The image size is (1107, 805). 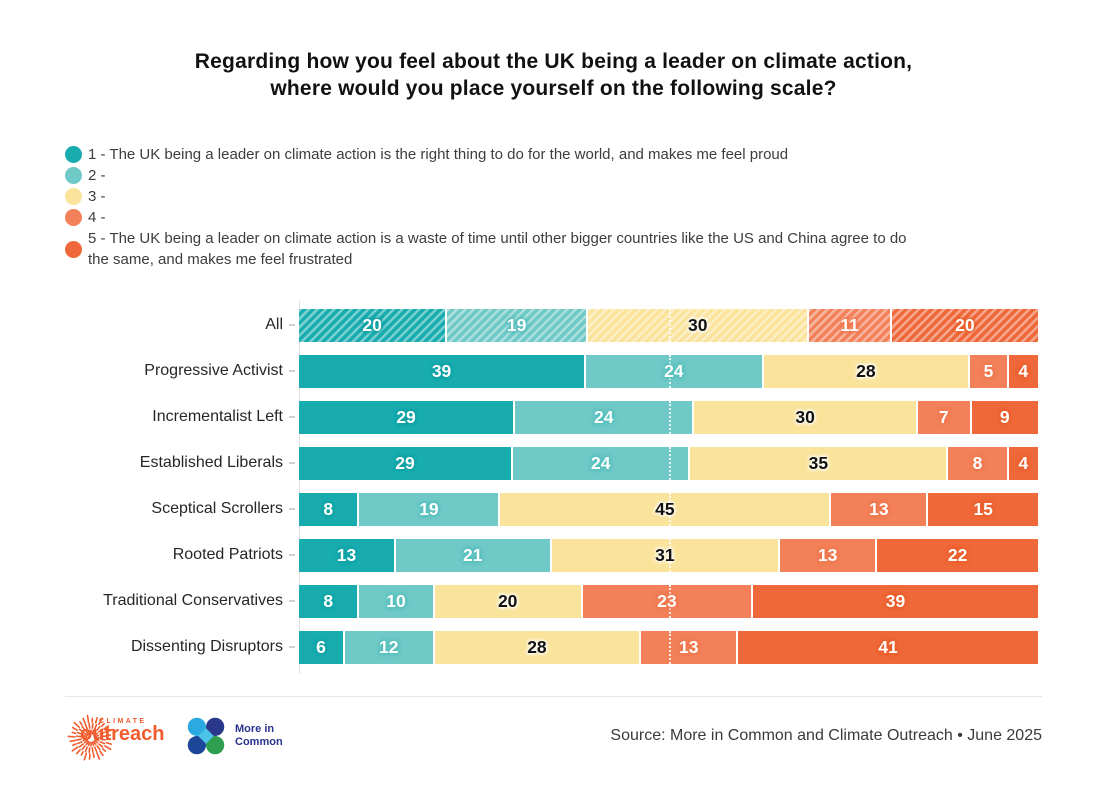 I want to click on bar-row: Incrementalist Left 29 24 30 7 9, so click(x=557, y=417).